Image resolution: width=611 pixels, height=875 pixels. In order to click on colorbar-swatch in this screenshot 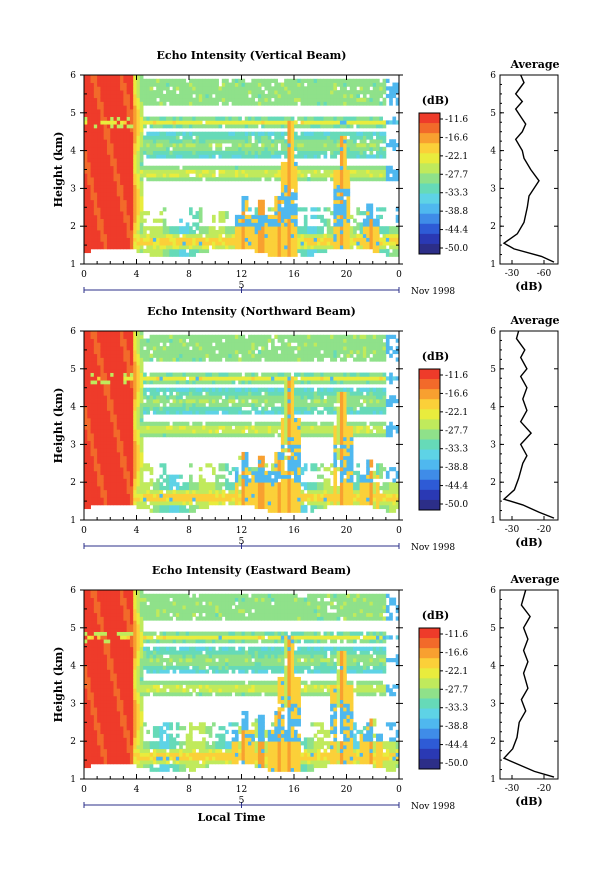, I will do `click(429, 178)`.